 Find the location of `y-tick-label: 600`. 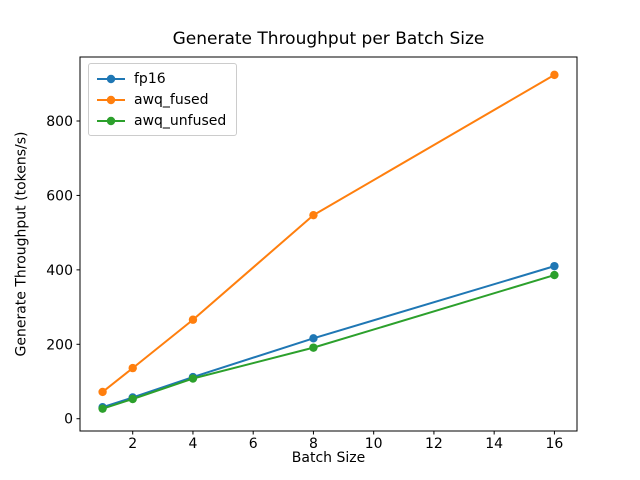

y-tick-label: 600 is located at coordinates (59, 196).